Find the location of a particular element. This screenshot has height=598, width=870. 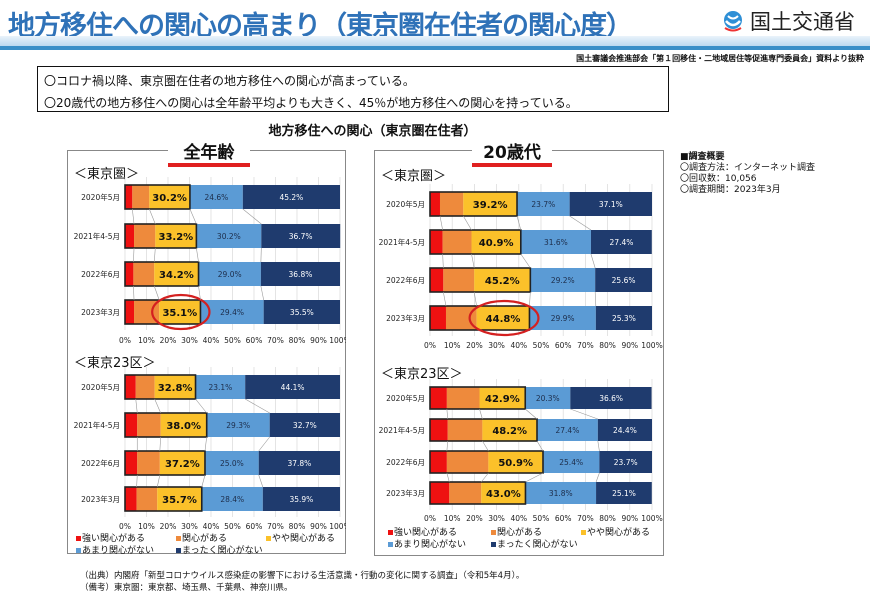

not-much-label: 31.6% is located at coordinates (556, 242).